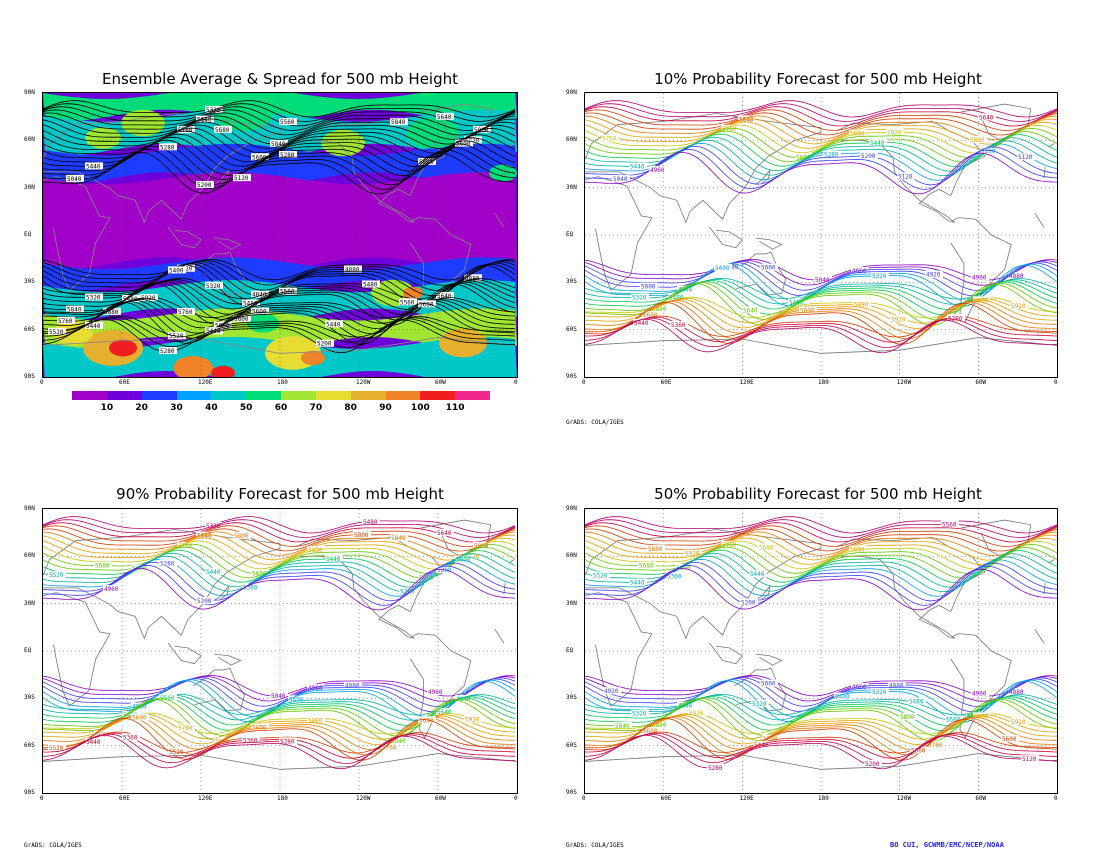  Describe the element at coordinates (223, 371) in the screenshot. I see `spread-fill` at that location.